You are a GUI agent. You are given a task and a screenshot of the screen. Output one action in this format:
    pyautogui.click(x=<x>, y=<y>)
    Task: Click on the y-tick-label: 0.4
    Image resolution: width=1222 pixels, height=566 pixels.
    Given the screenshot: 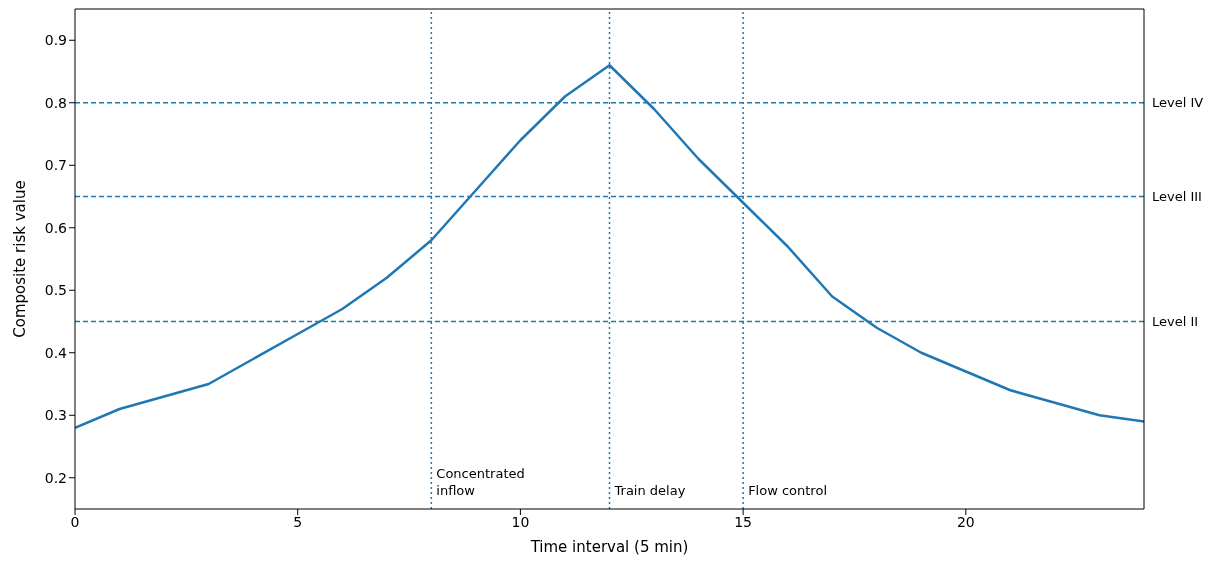 What is the action you would take?
    pyautogui.click(x=56, y=352)
    